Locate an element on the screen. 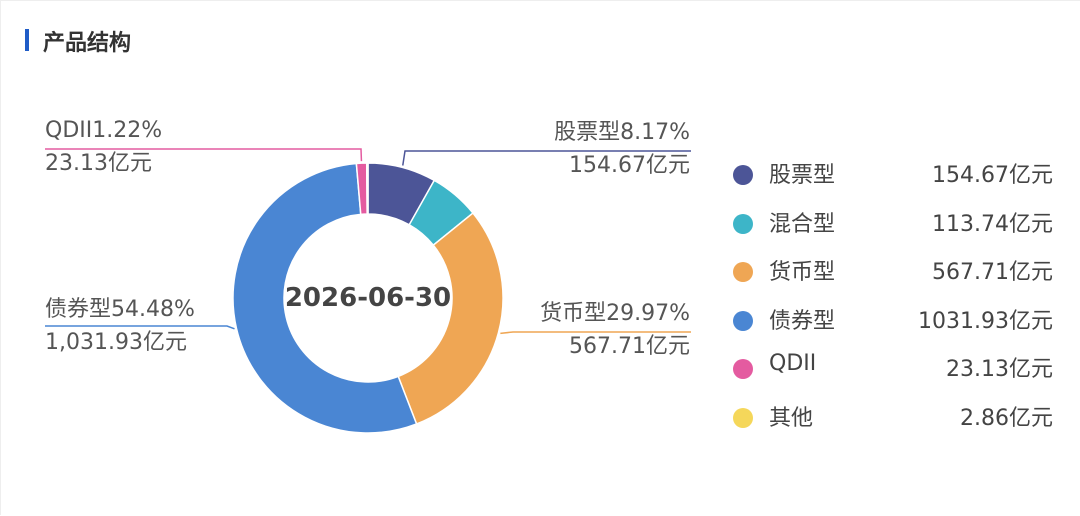  callout-qdii-name: QDII1.22% is located at coordinates (104, 130).